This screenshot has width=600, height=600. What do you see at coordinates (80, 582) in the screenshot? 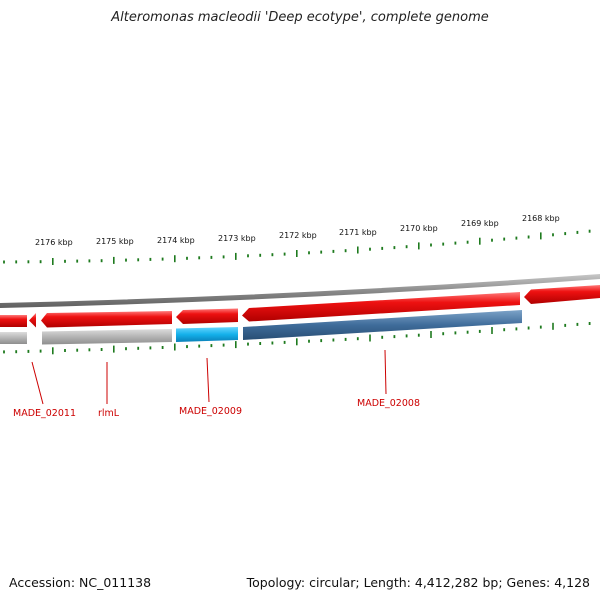
I see `accession-text: Accession: NC_011138` at bounding box center [80, 582].